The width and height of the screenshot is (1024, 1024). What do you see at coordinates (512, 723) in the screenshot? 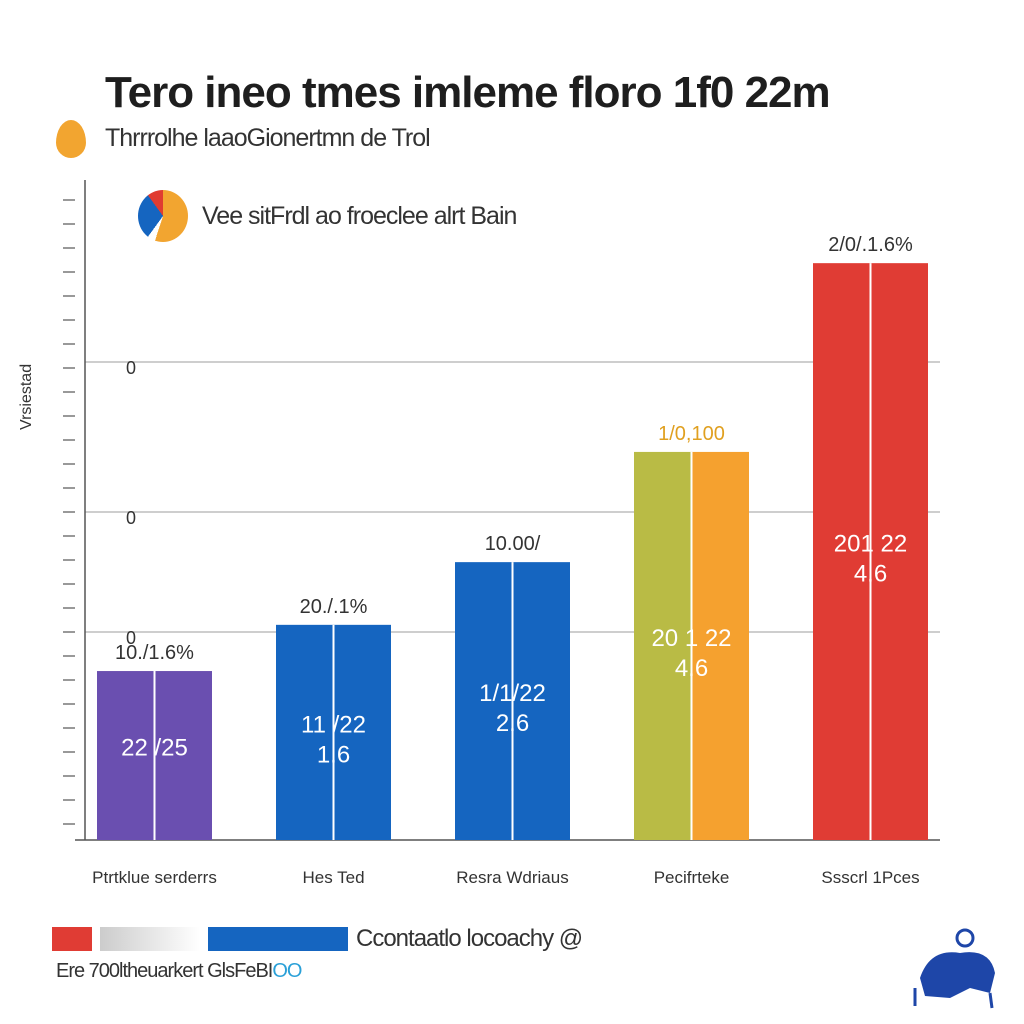
I see `bar-inner-label: 2.6` at bounding box center [512, 723].